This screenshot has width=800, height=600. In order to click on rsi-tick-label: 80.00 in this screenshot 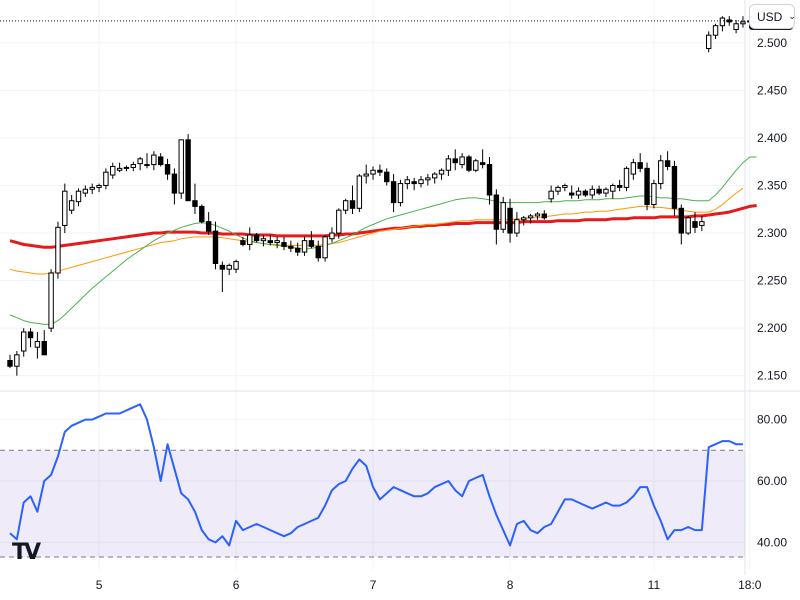, I will do `click(772, 420)`.